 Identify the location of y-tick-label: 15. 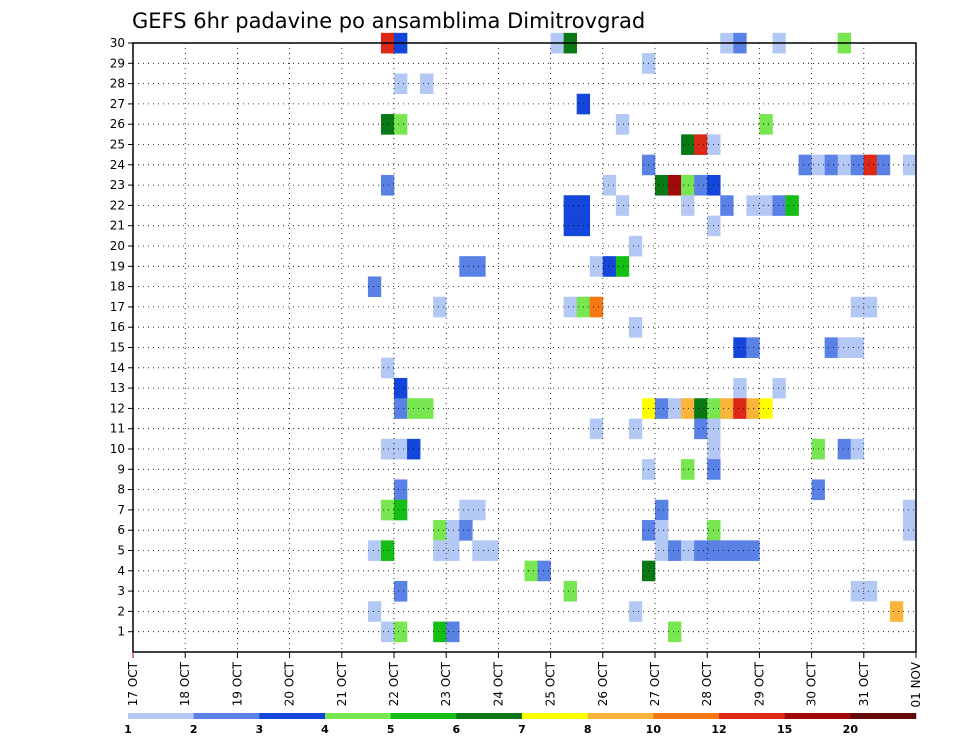
(117, 348).